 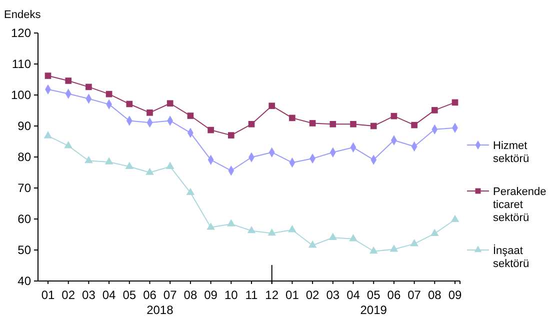 I want to click on x-tick-label: 10, so click(x=231, y=295).